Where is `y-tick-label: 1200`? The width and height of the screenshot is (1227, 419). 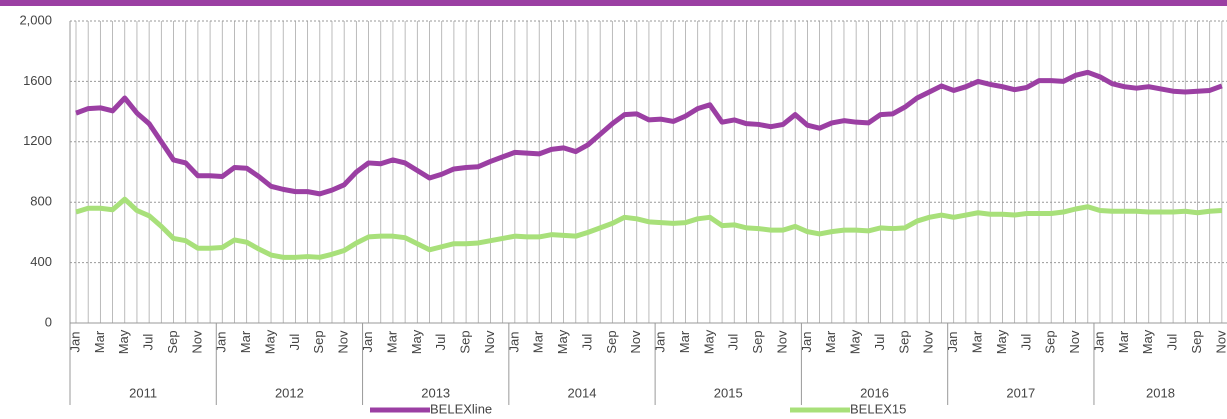
y-tick-label: 1200 is located at coordinates (37, 140).